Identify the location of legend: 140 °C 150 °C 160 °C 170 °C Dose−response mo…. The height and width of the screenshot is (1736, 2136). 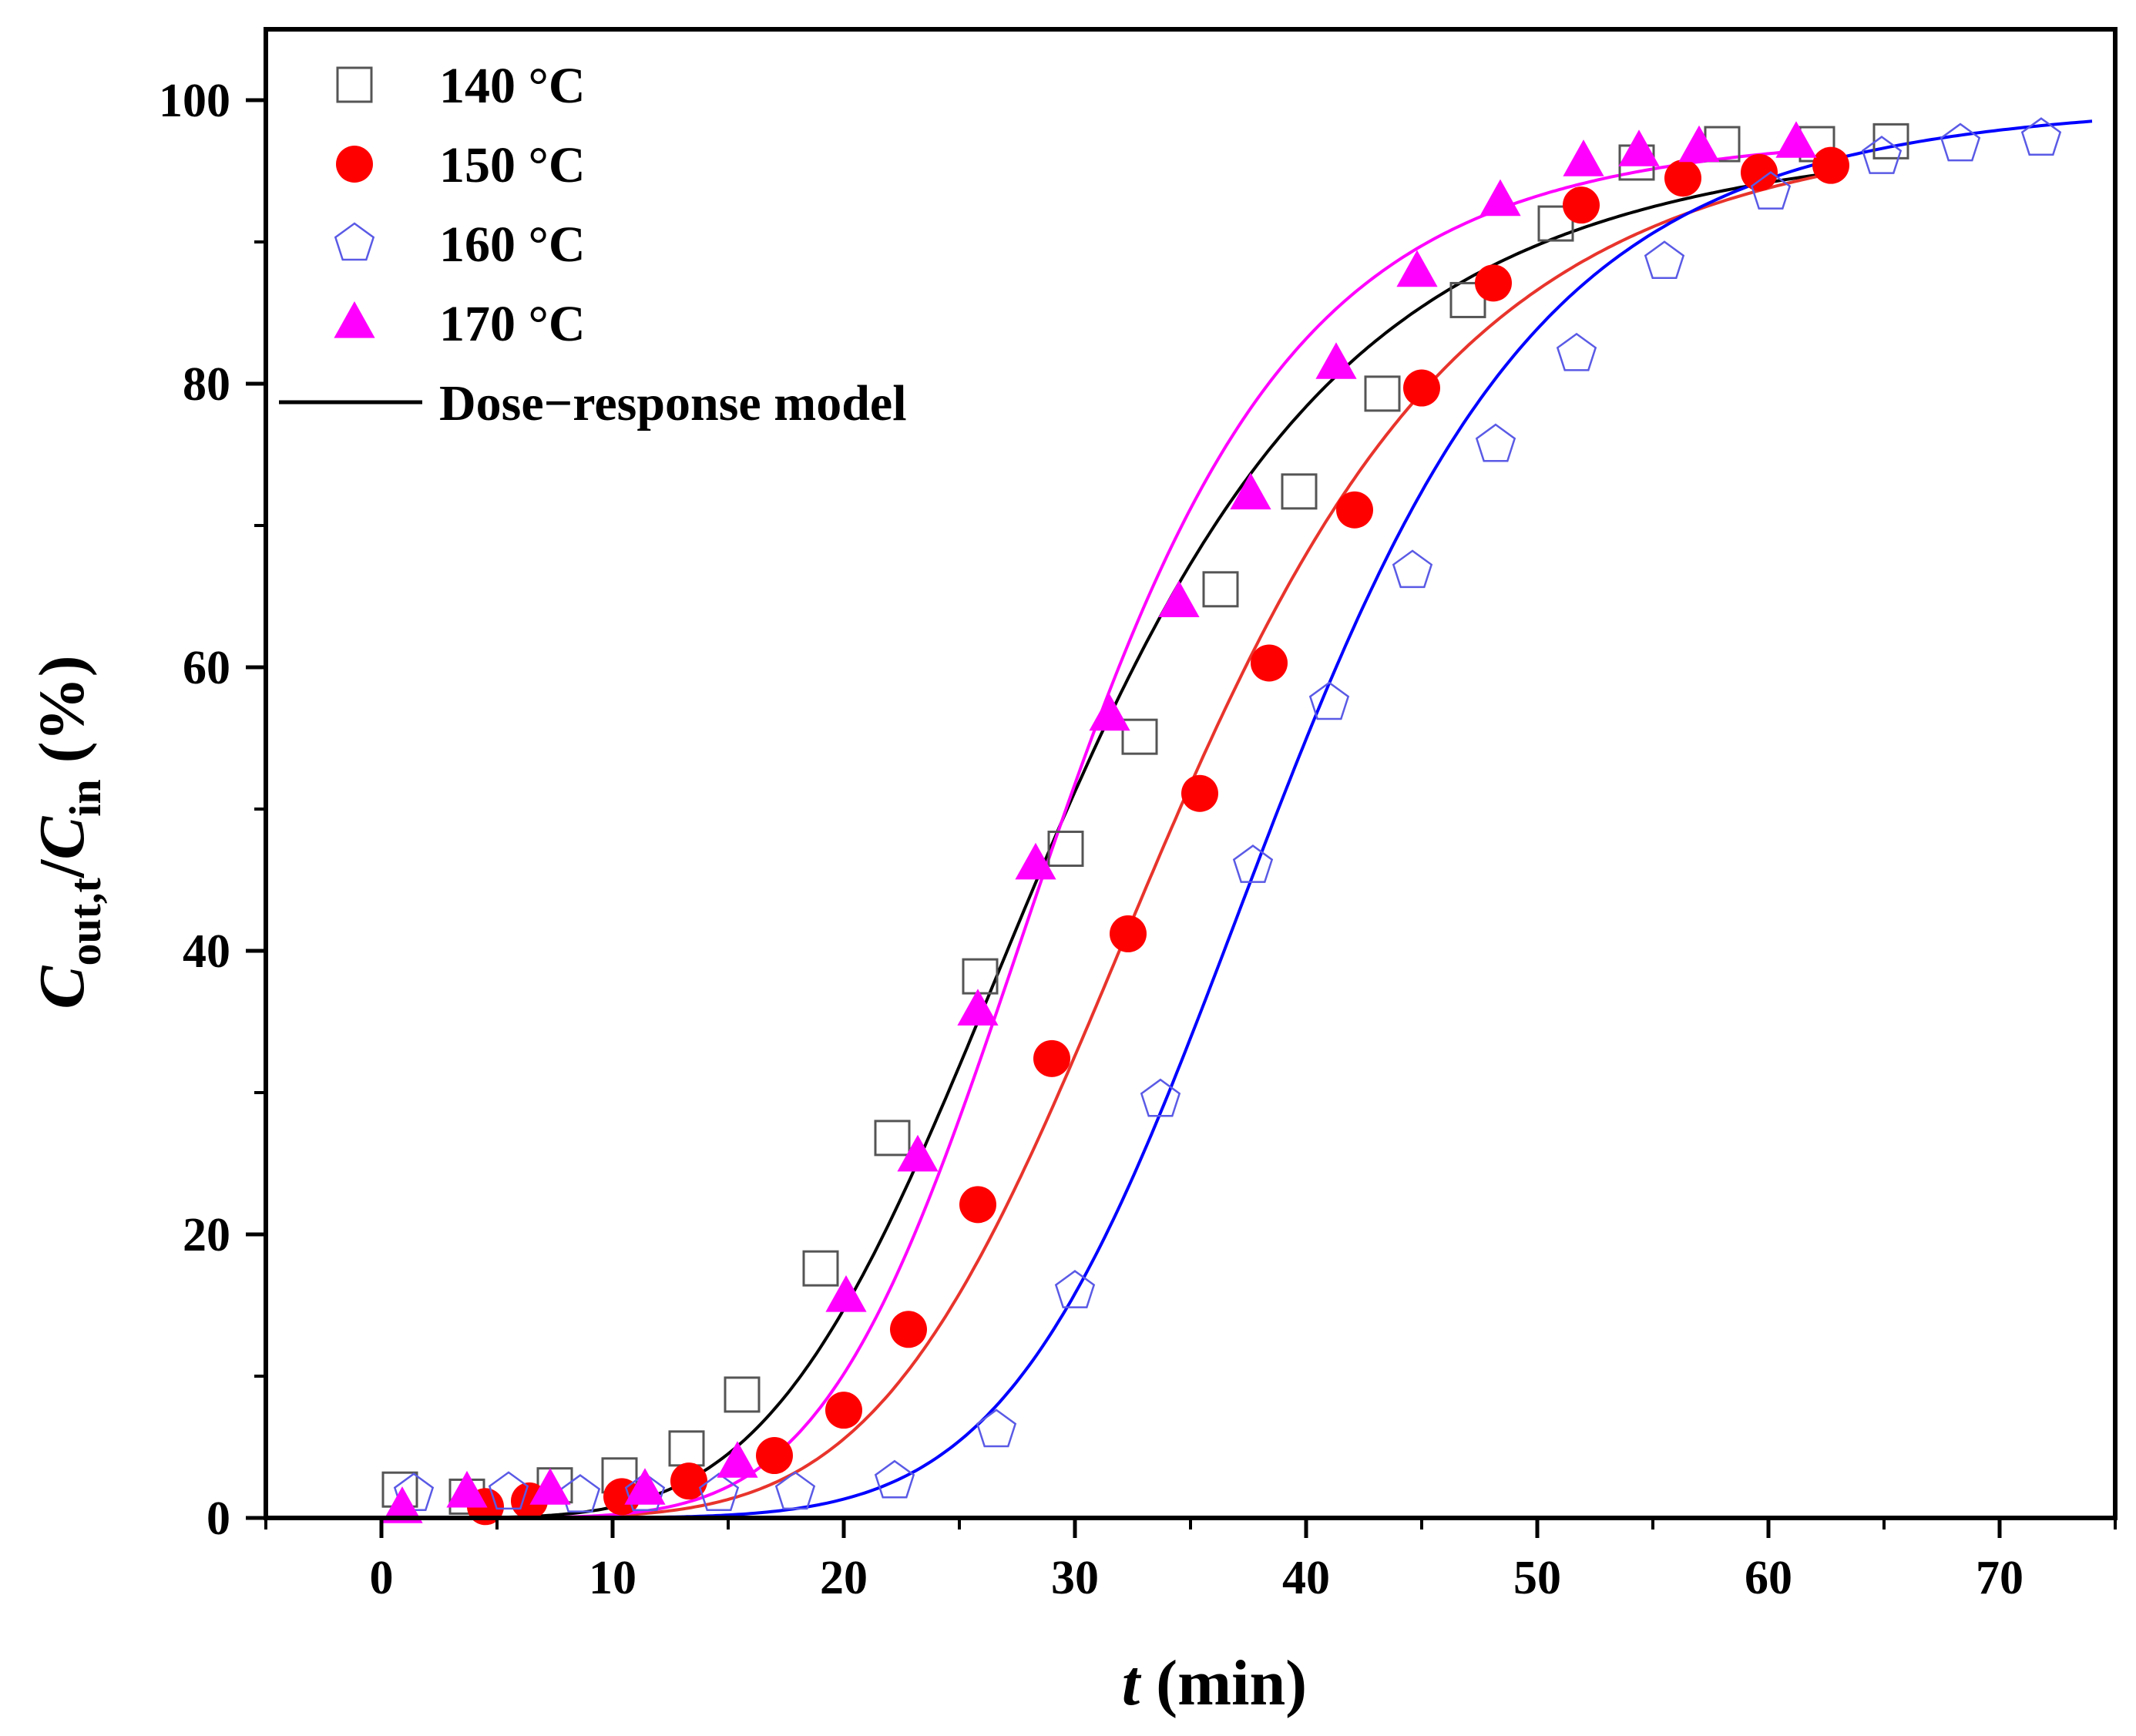
(593, 245).